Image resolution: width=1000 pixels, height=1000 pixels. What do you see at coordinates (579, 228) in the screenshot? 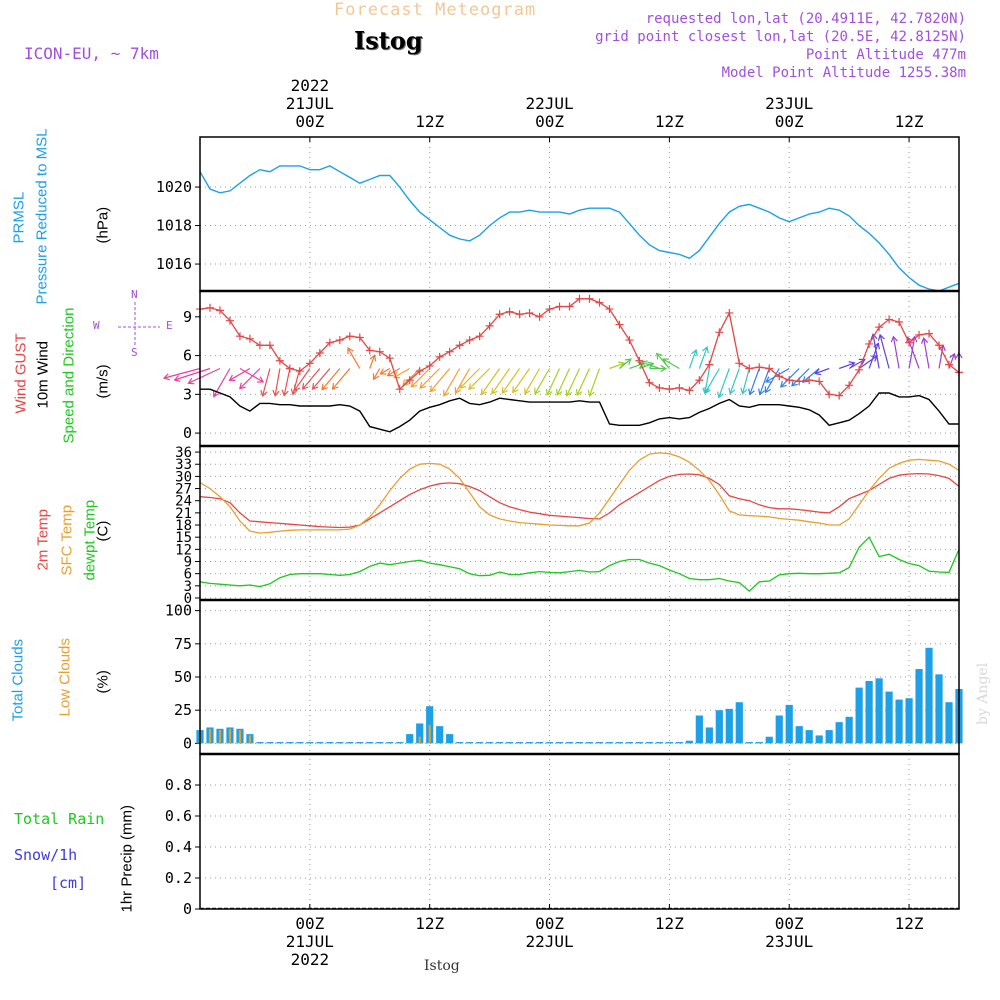
I see `pressure-line` at bounding box center [579, 228].